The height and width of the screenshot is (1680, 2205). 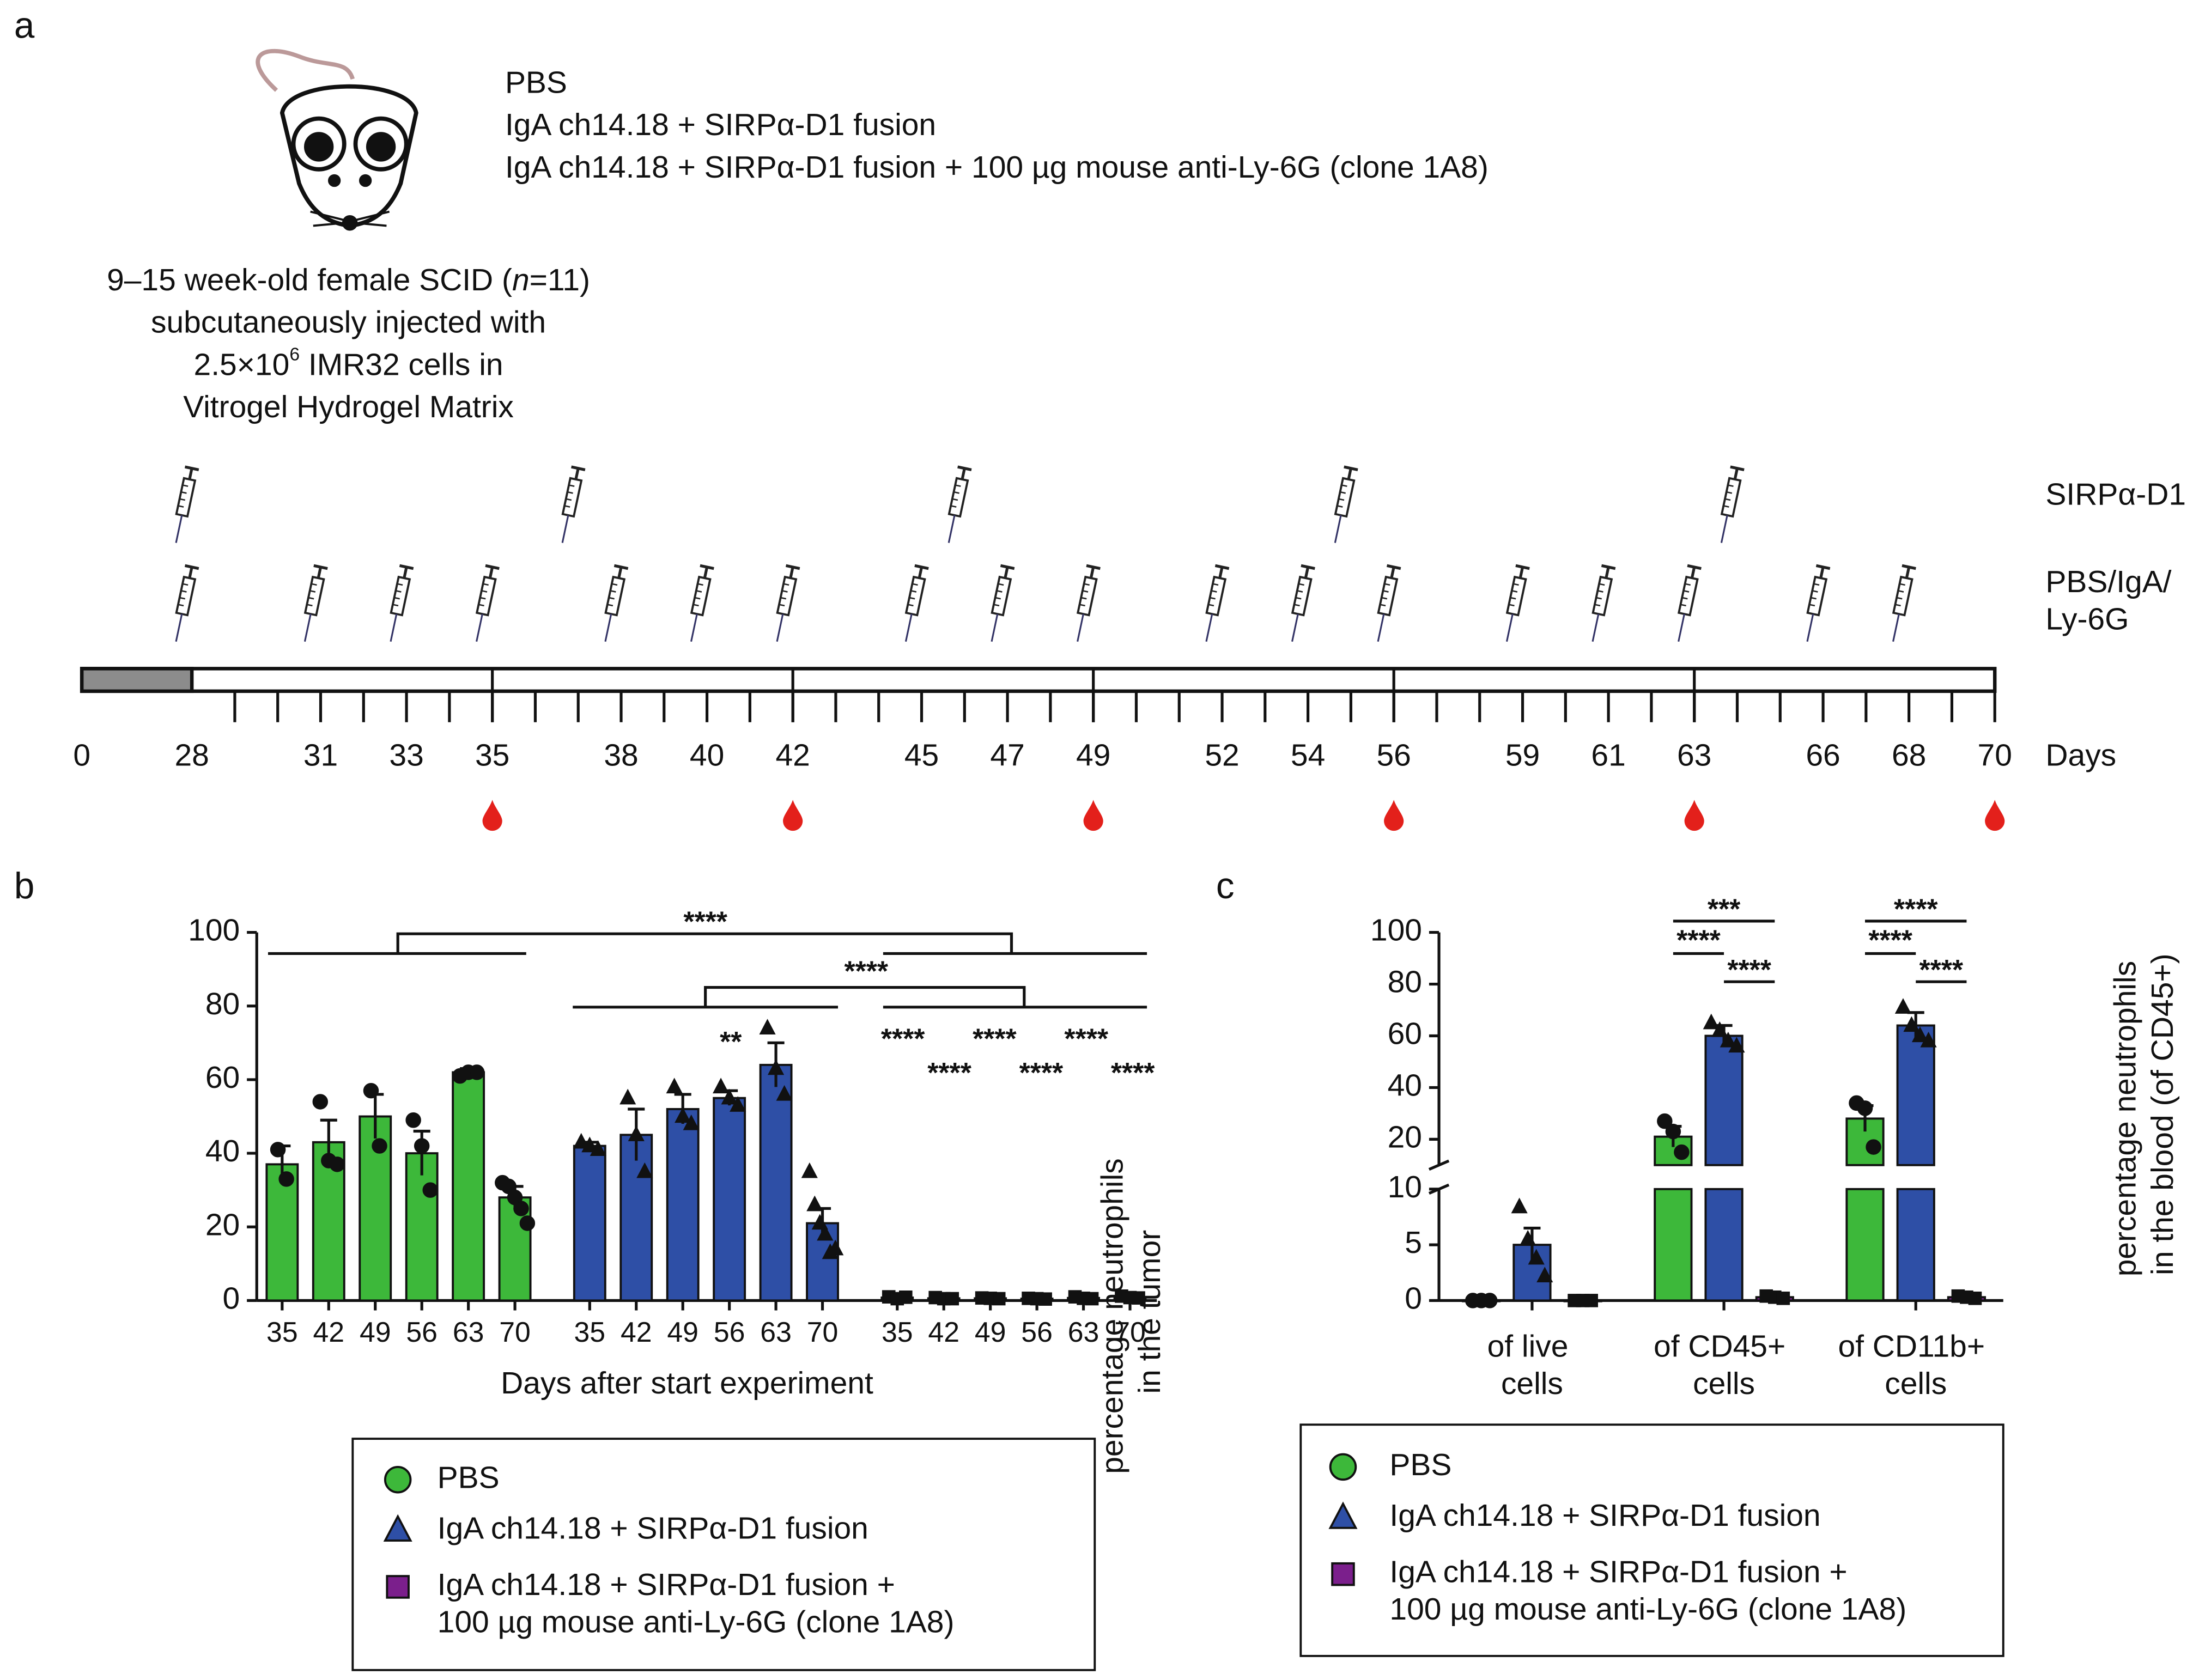 What do you see at coordinates (191, 755) in the screenshot?
I see `day-tick-label: 28` at bounding box center [191, 755].